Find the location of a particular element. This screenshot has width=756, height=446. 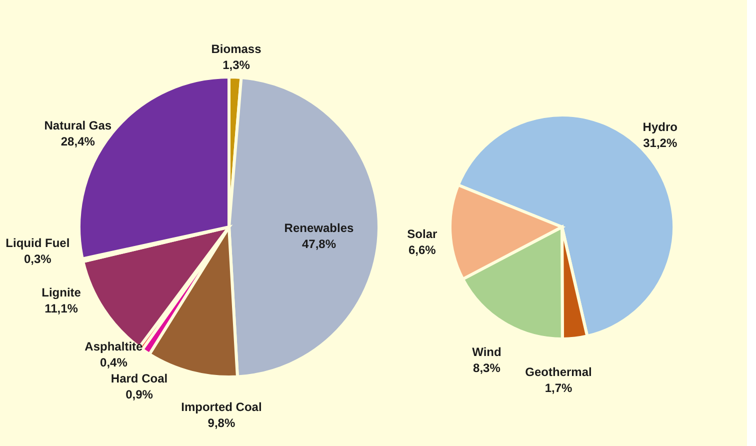

data-label: 1,7% is located at coordinates (558, 387).